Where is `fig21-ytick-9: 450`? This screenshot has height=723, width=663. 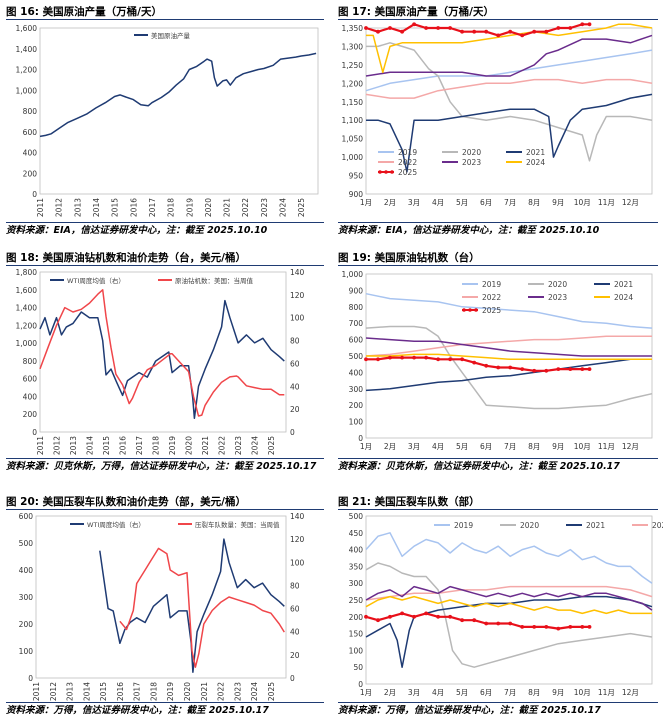 fig21-ytick-9: 450 is located at coordinates (356, 533).